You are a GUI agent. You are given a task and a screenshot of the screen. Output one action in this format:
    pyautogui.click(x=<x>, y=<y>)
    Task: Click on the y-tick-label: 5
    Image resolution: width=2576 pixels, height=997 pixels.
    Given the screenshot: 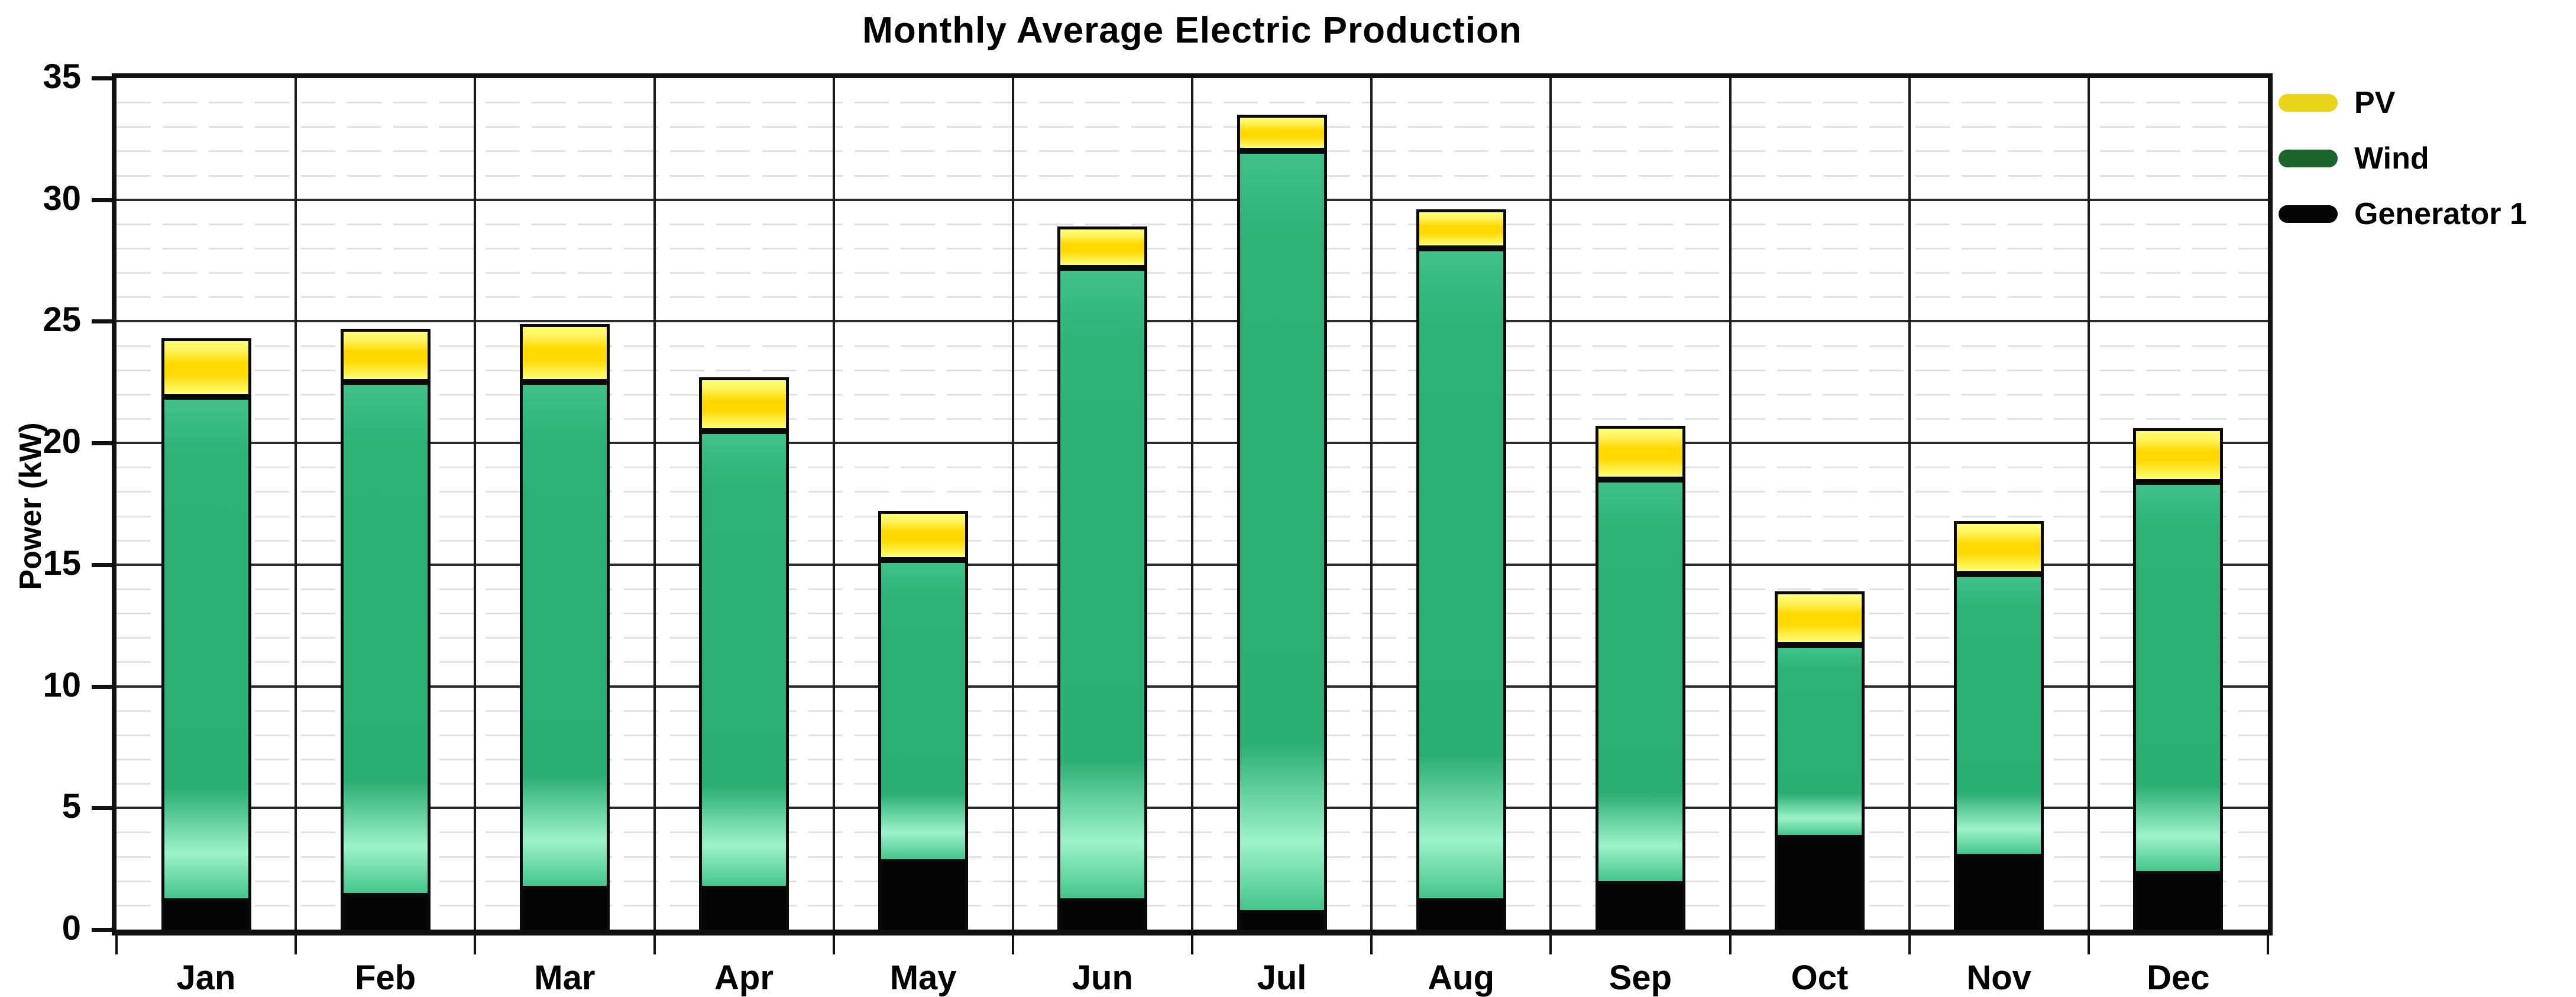 What is the action you would take?
    pyautogui.click(x=72, y=806)
    